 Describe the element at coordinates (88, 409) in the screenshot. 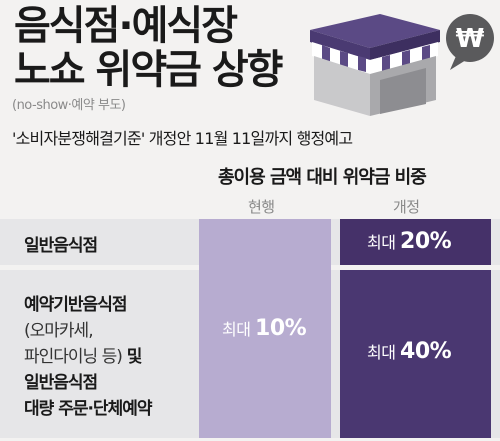

I see `row-label-line-5: 대량 주문·단체예약` at that location.